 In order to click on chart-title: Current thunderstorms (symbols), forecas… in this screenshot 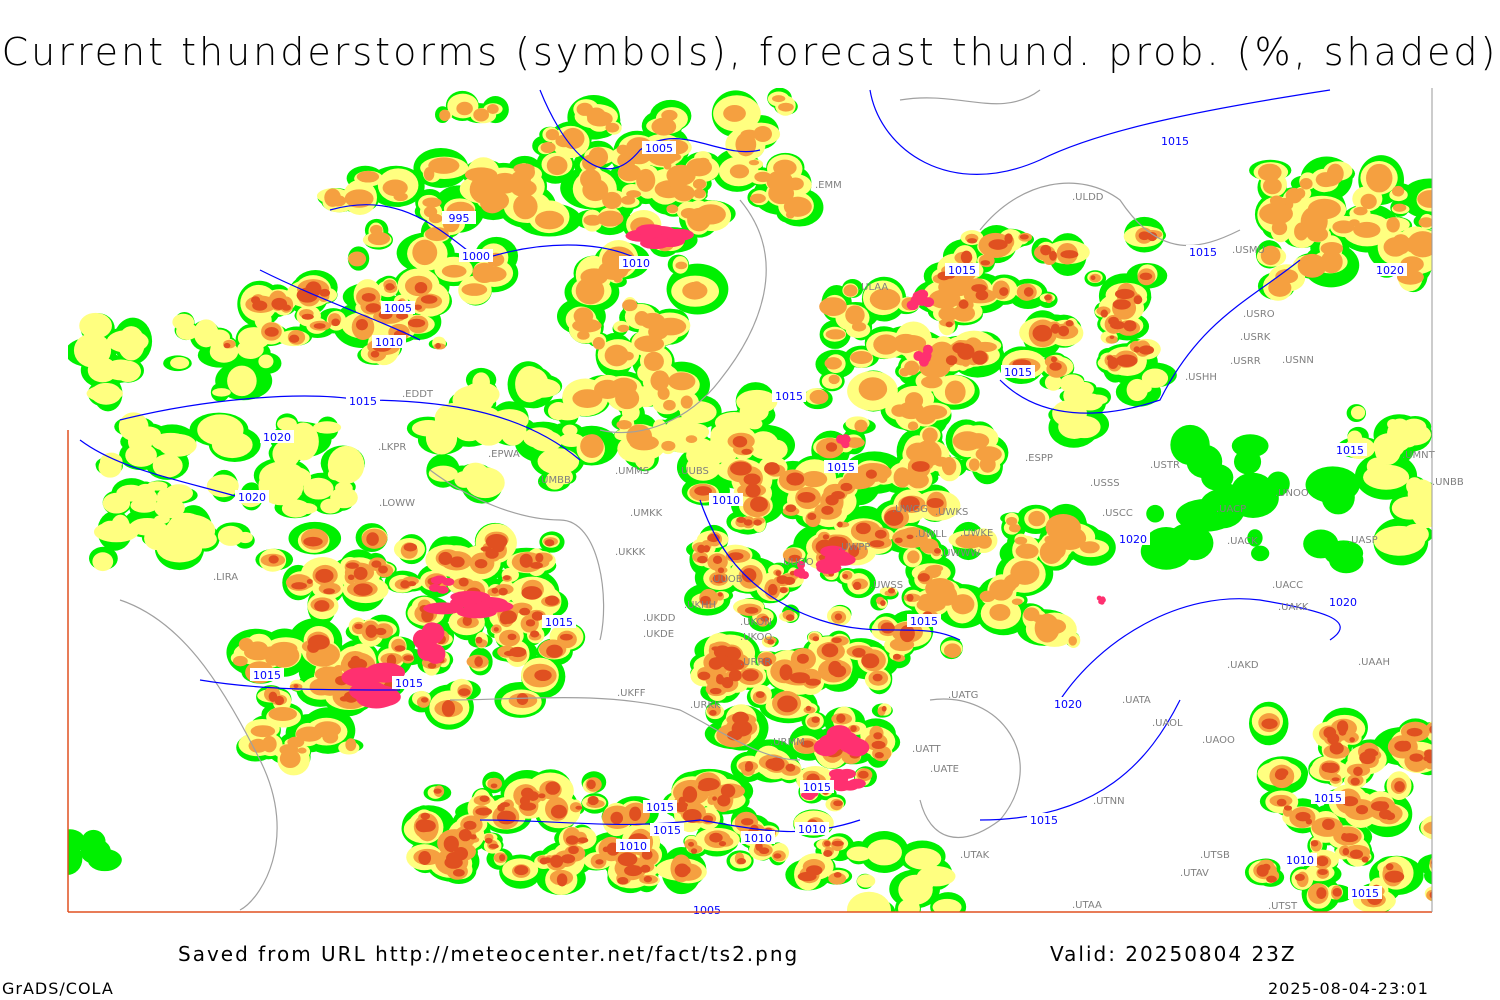, I will do `click(750, 52)`.